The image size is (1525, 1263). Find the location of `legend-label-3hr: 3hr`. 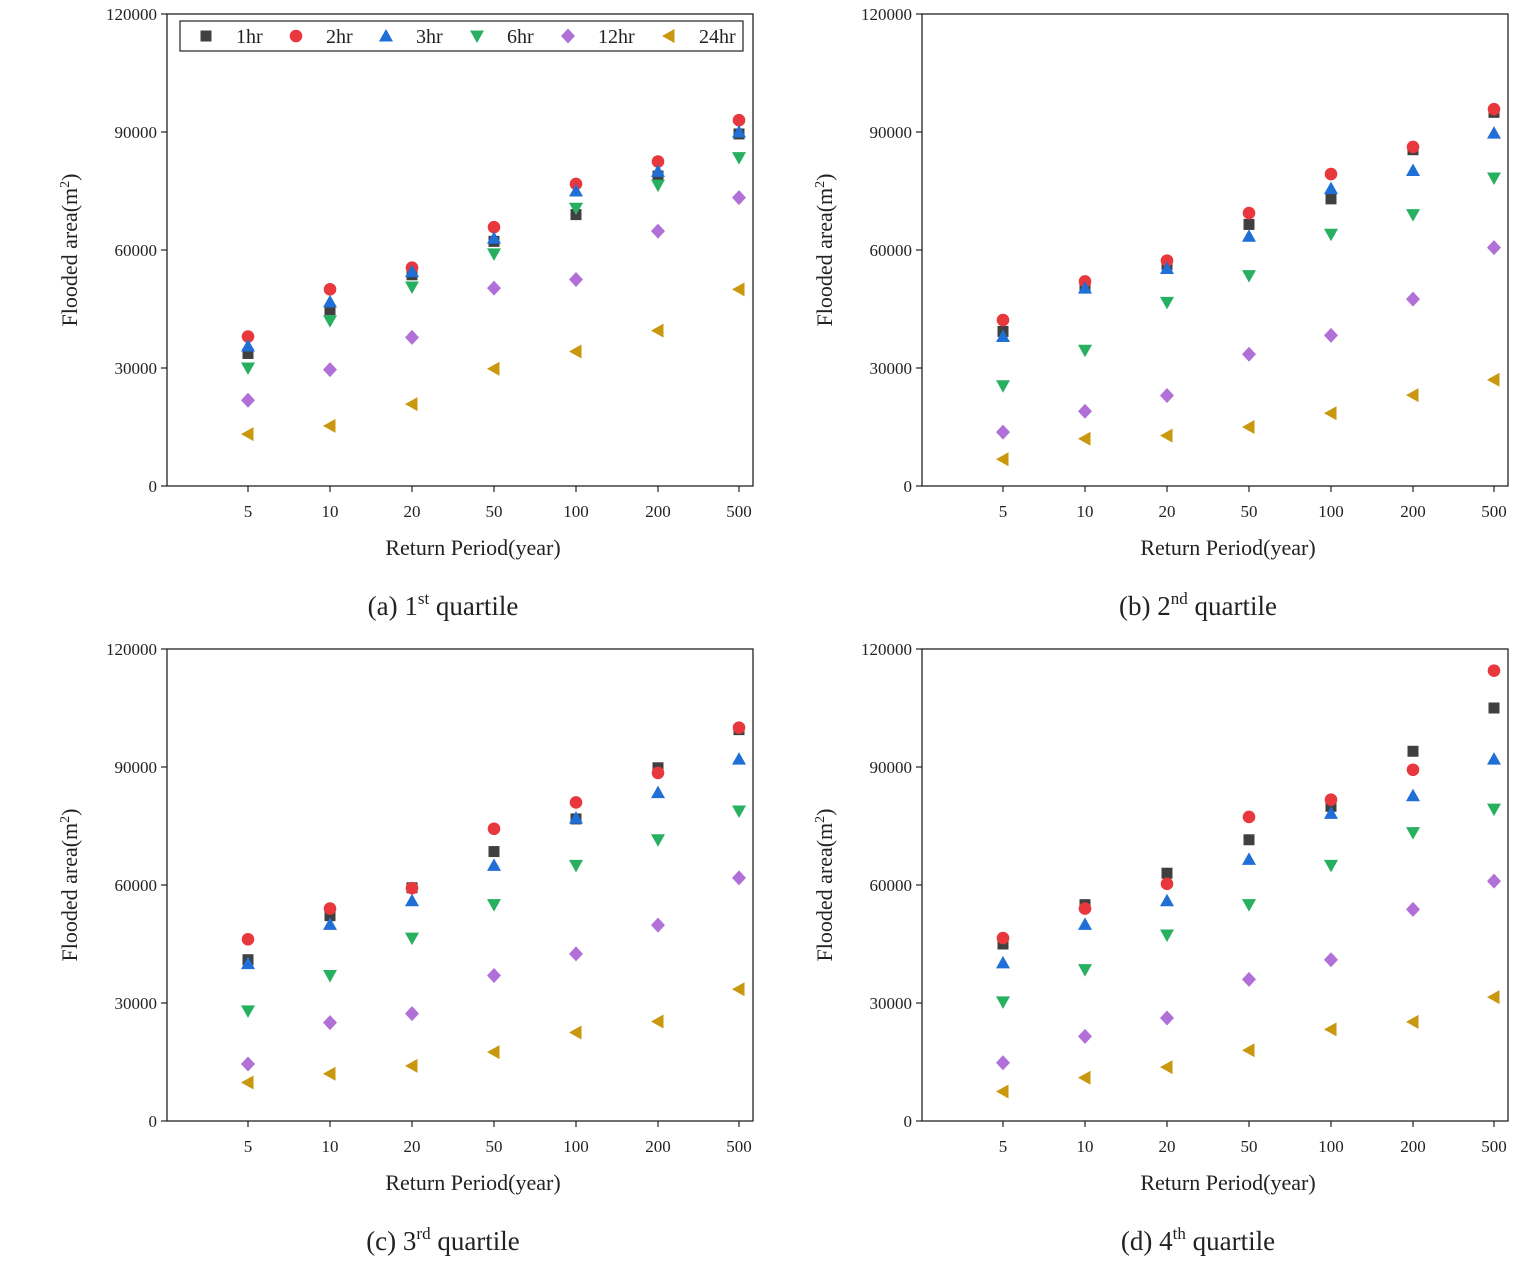

legend-label-3hr: 3hr is located at coordinates (429, 37).